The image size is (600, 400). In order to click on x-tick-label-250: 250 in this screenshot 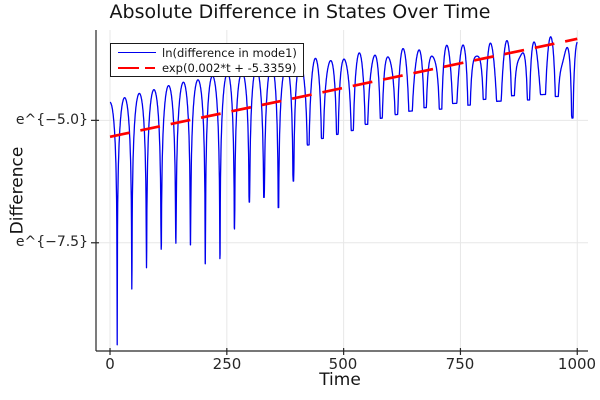, I will do `click(227, 364)`.